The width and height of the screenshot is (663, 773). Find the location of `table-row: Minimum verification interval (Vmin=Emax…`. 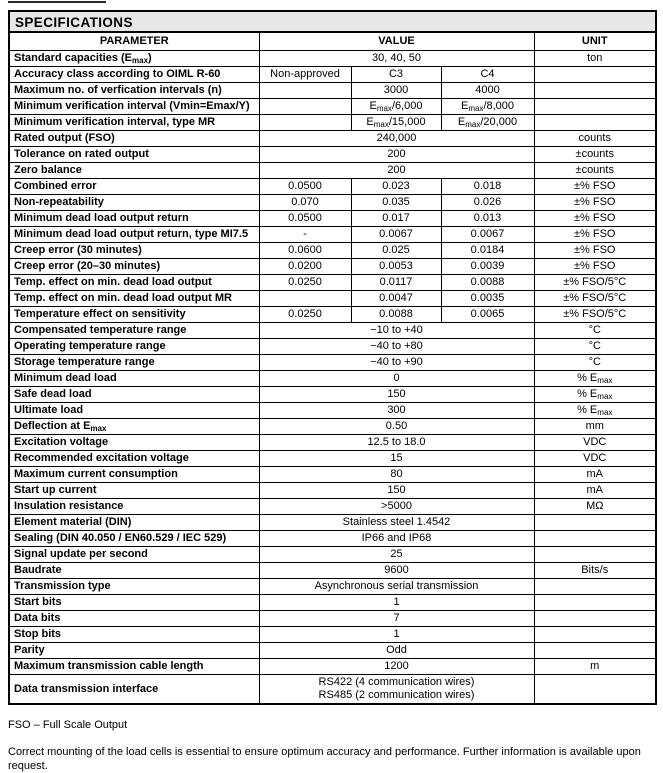

table-row: Minimum verification interval (Vmin=Emax… is located at coordinates (332, 106).